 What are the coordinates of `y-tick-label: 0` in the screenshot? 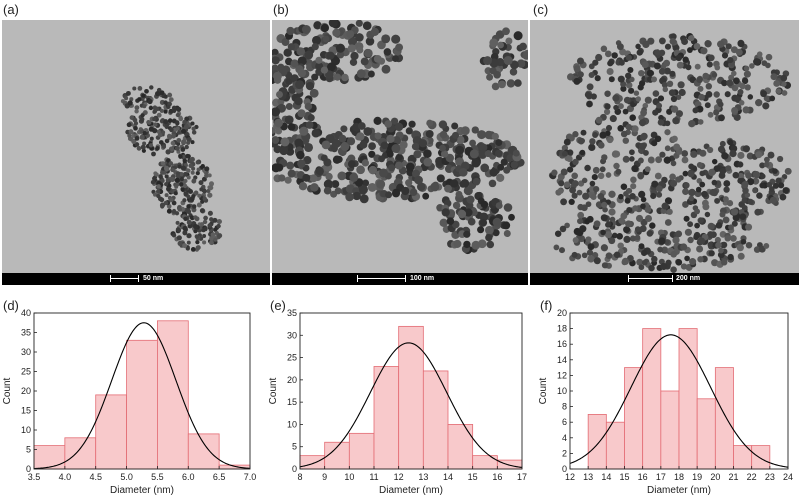 It's located at (564, 469).